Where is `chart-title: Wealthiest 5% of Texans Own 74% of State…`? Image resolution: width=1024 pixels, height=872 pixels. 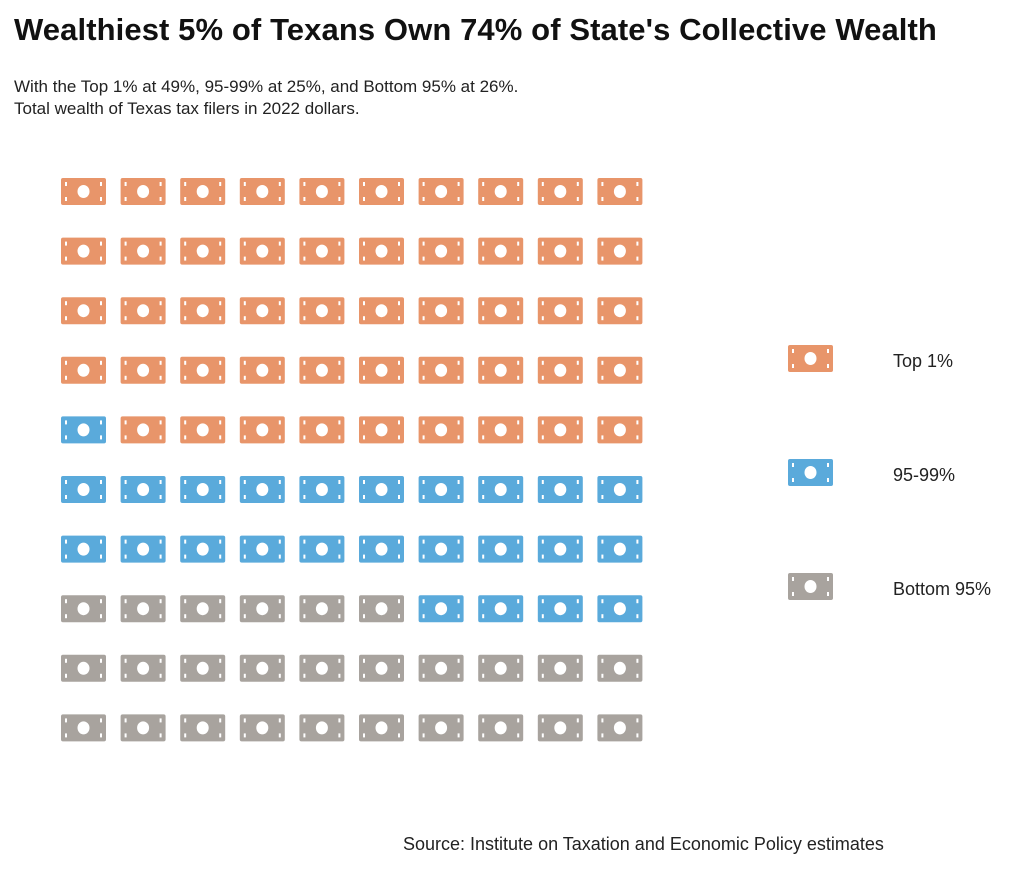
chart-title: Wealthiest 5% of Texans Own 74% of State… is located at coordinates (475, 29).